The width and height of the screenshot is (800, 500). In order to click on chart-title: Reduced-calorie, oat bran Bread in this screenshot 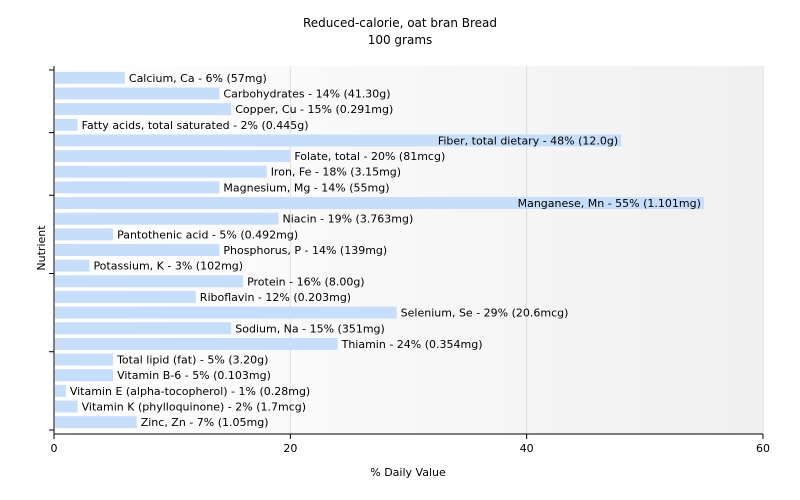, I will do `click(400, 23)`.